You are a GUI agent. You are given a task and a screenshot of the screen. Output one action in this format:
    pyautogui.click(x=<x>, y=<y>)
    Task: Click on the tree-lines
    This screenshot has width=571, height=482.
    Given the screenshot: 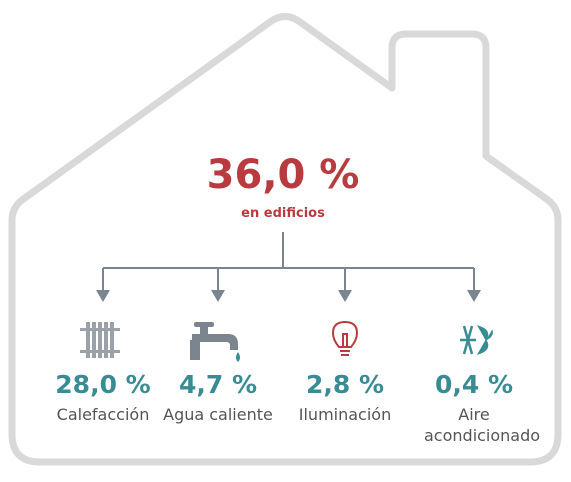 What is the action you would take?
    pyautogui.click(x=288, y=262)
    